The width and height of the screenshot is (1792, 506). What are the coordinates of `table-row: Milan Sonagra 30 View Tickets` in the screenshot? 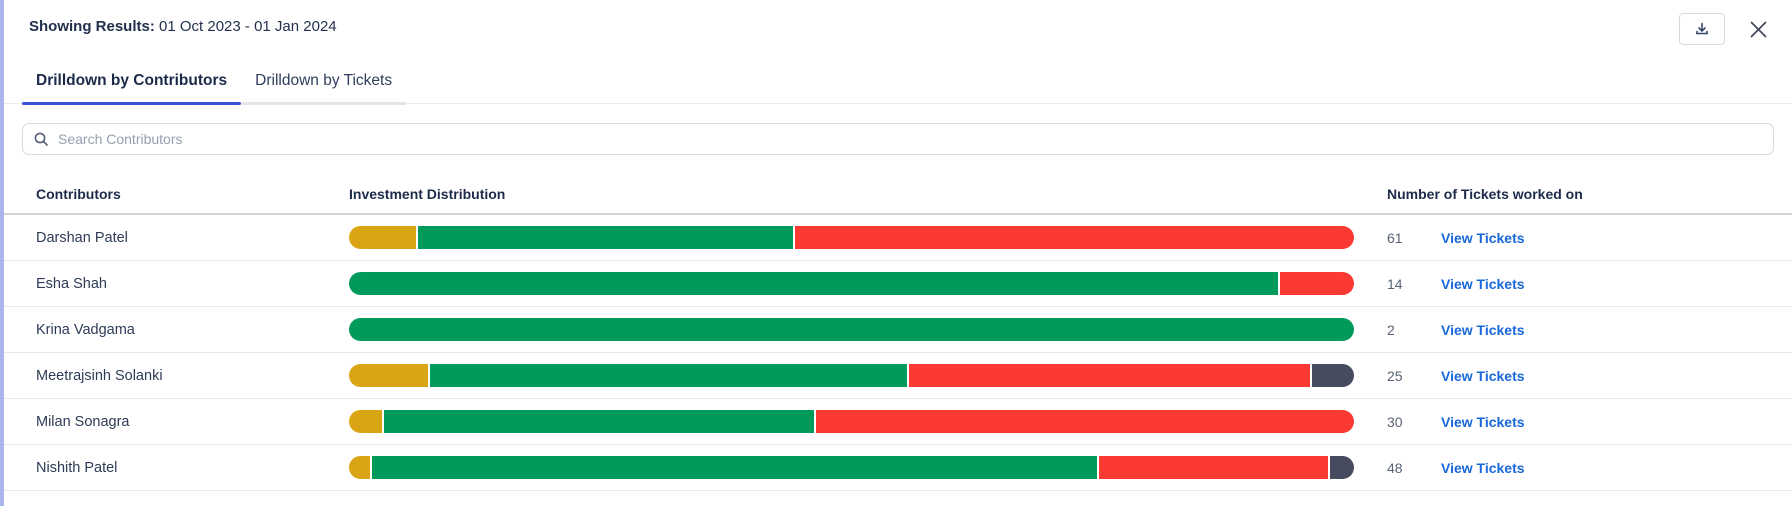 It's located at (898, 422).